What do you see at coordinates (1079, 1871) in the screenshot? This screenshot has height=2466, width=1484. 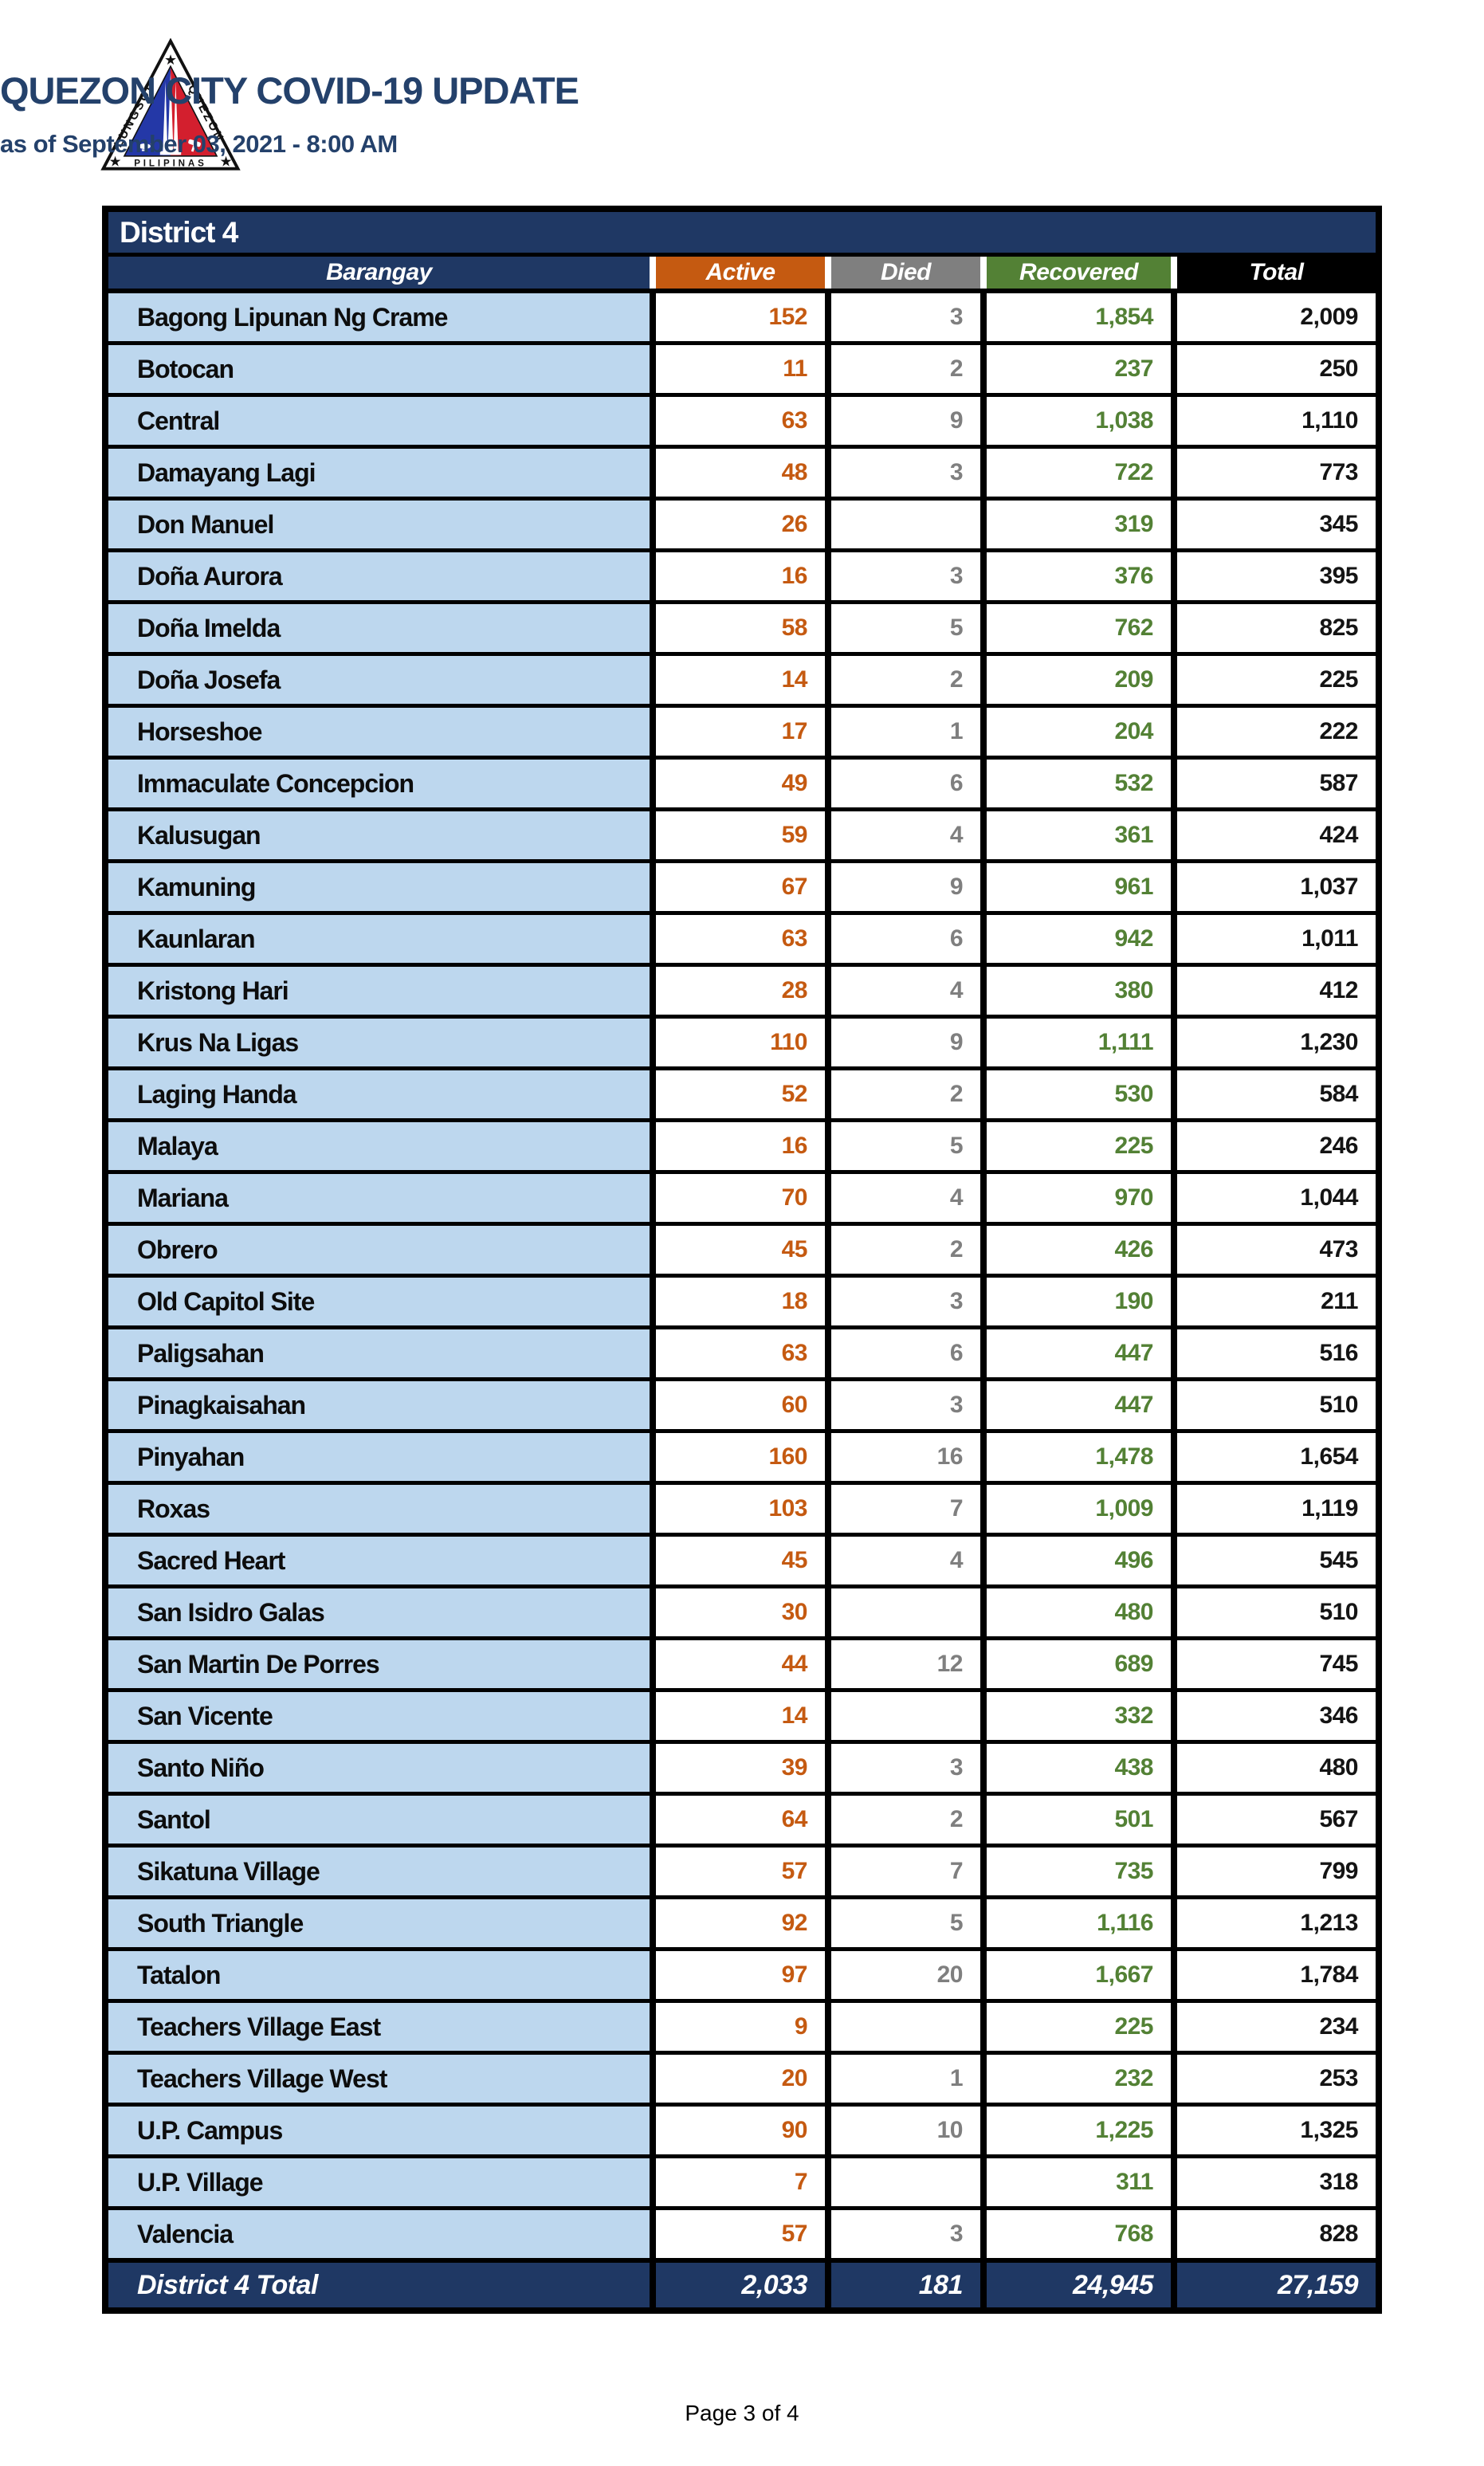 I see `recovered-cell: 735` at bounding box center [1079, 1871].